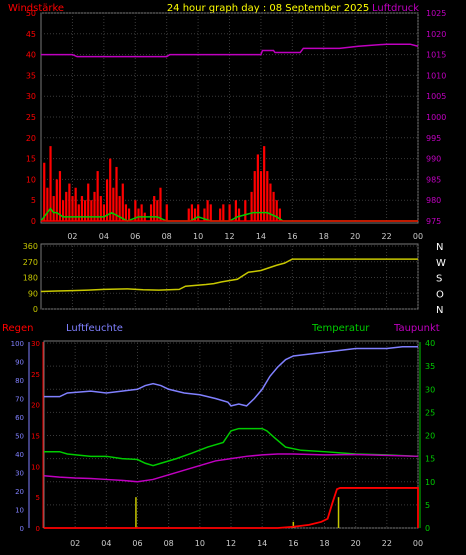 Image resolution: width=466 pixels, height=555 pixels. Describe the element at coordinates (38, 529) in the screenshot. I see `rain-tick-label: 0` at that location.